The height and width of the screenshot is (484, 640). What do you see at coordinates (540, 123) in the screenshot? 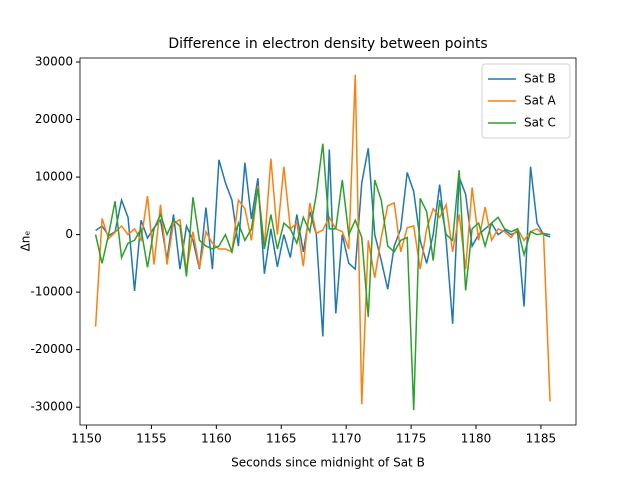
I see `legend-label: Sat C` at bounding box center [540, 123].